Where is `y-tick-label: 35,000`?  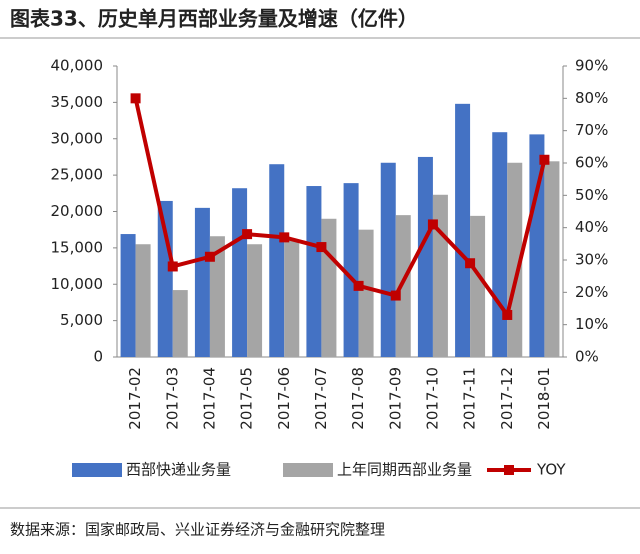 y-tick-label: 35,000 is located at coordinates (77, 102).